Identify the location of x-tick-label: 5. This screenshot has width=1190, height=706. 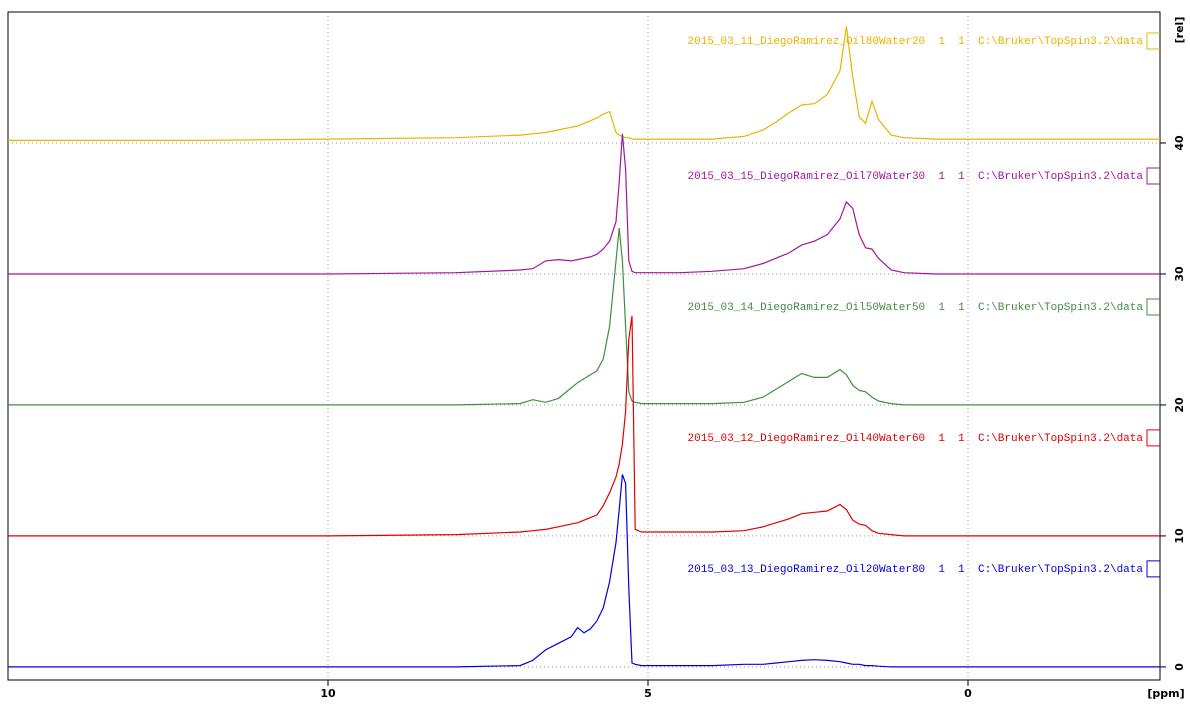
(648, 693).